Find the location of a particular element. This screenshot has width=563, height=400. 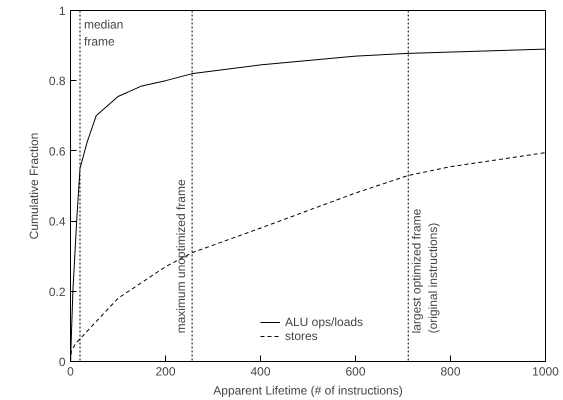

y-tick-label: 0.2 is located at coordinates (57, 291).